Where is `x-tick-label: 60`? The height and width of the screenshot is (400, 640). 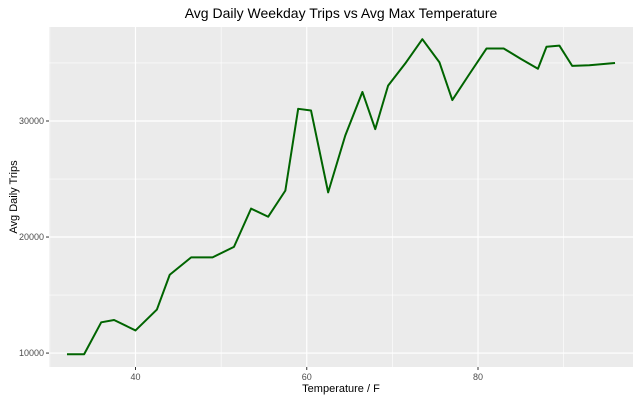 x-tick-label: 60 is located at coordinates (307, 377).